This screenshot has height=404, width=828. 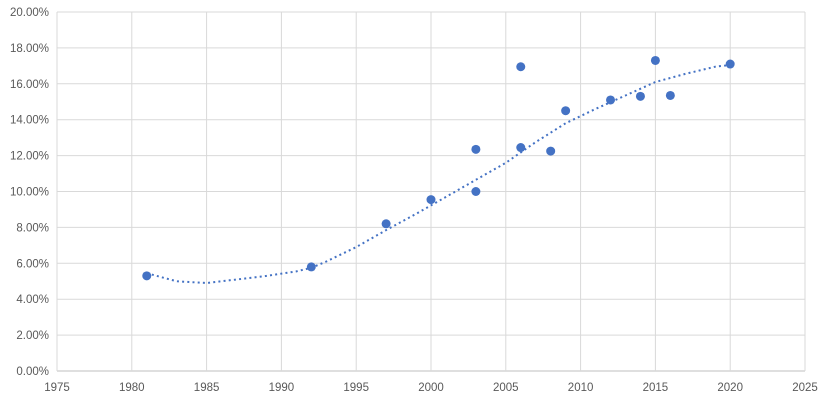 I want to click on x-tick-label: 1995, so click(x=356, y=388).